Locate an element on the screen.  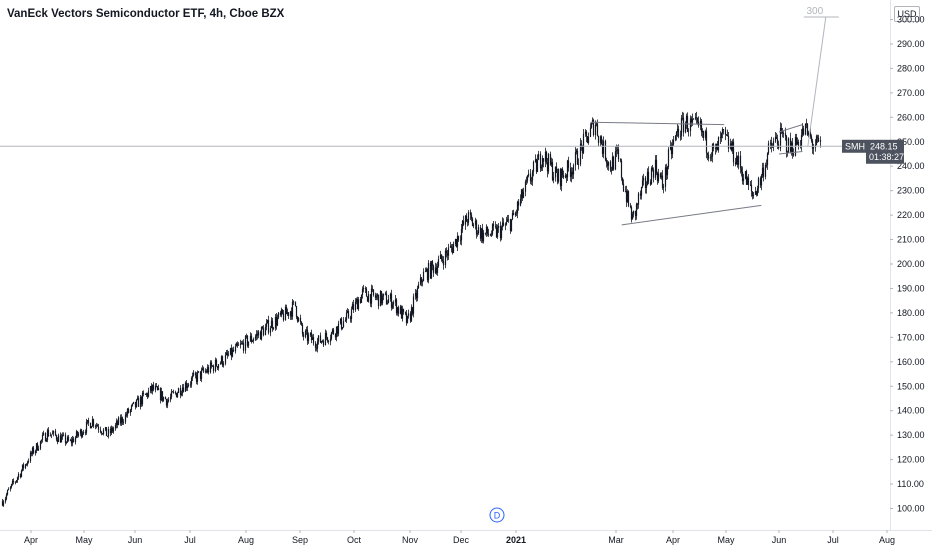
event-marker: D is located at coordinates (497, 515).